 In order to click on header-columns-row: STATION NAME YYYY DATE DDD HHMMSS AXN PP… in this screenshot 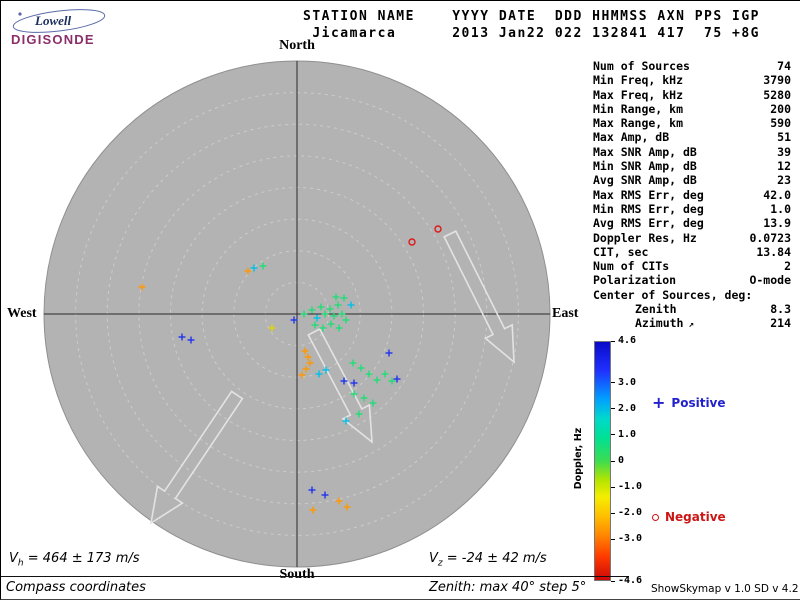, I will do `click(532, 16)`.